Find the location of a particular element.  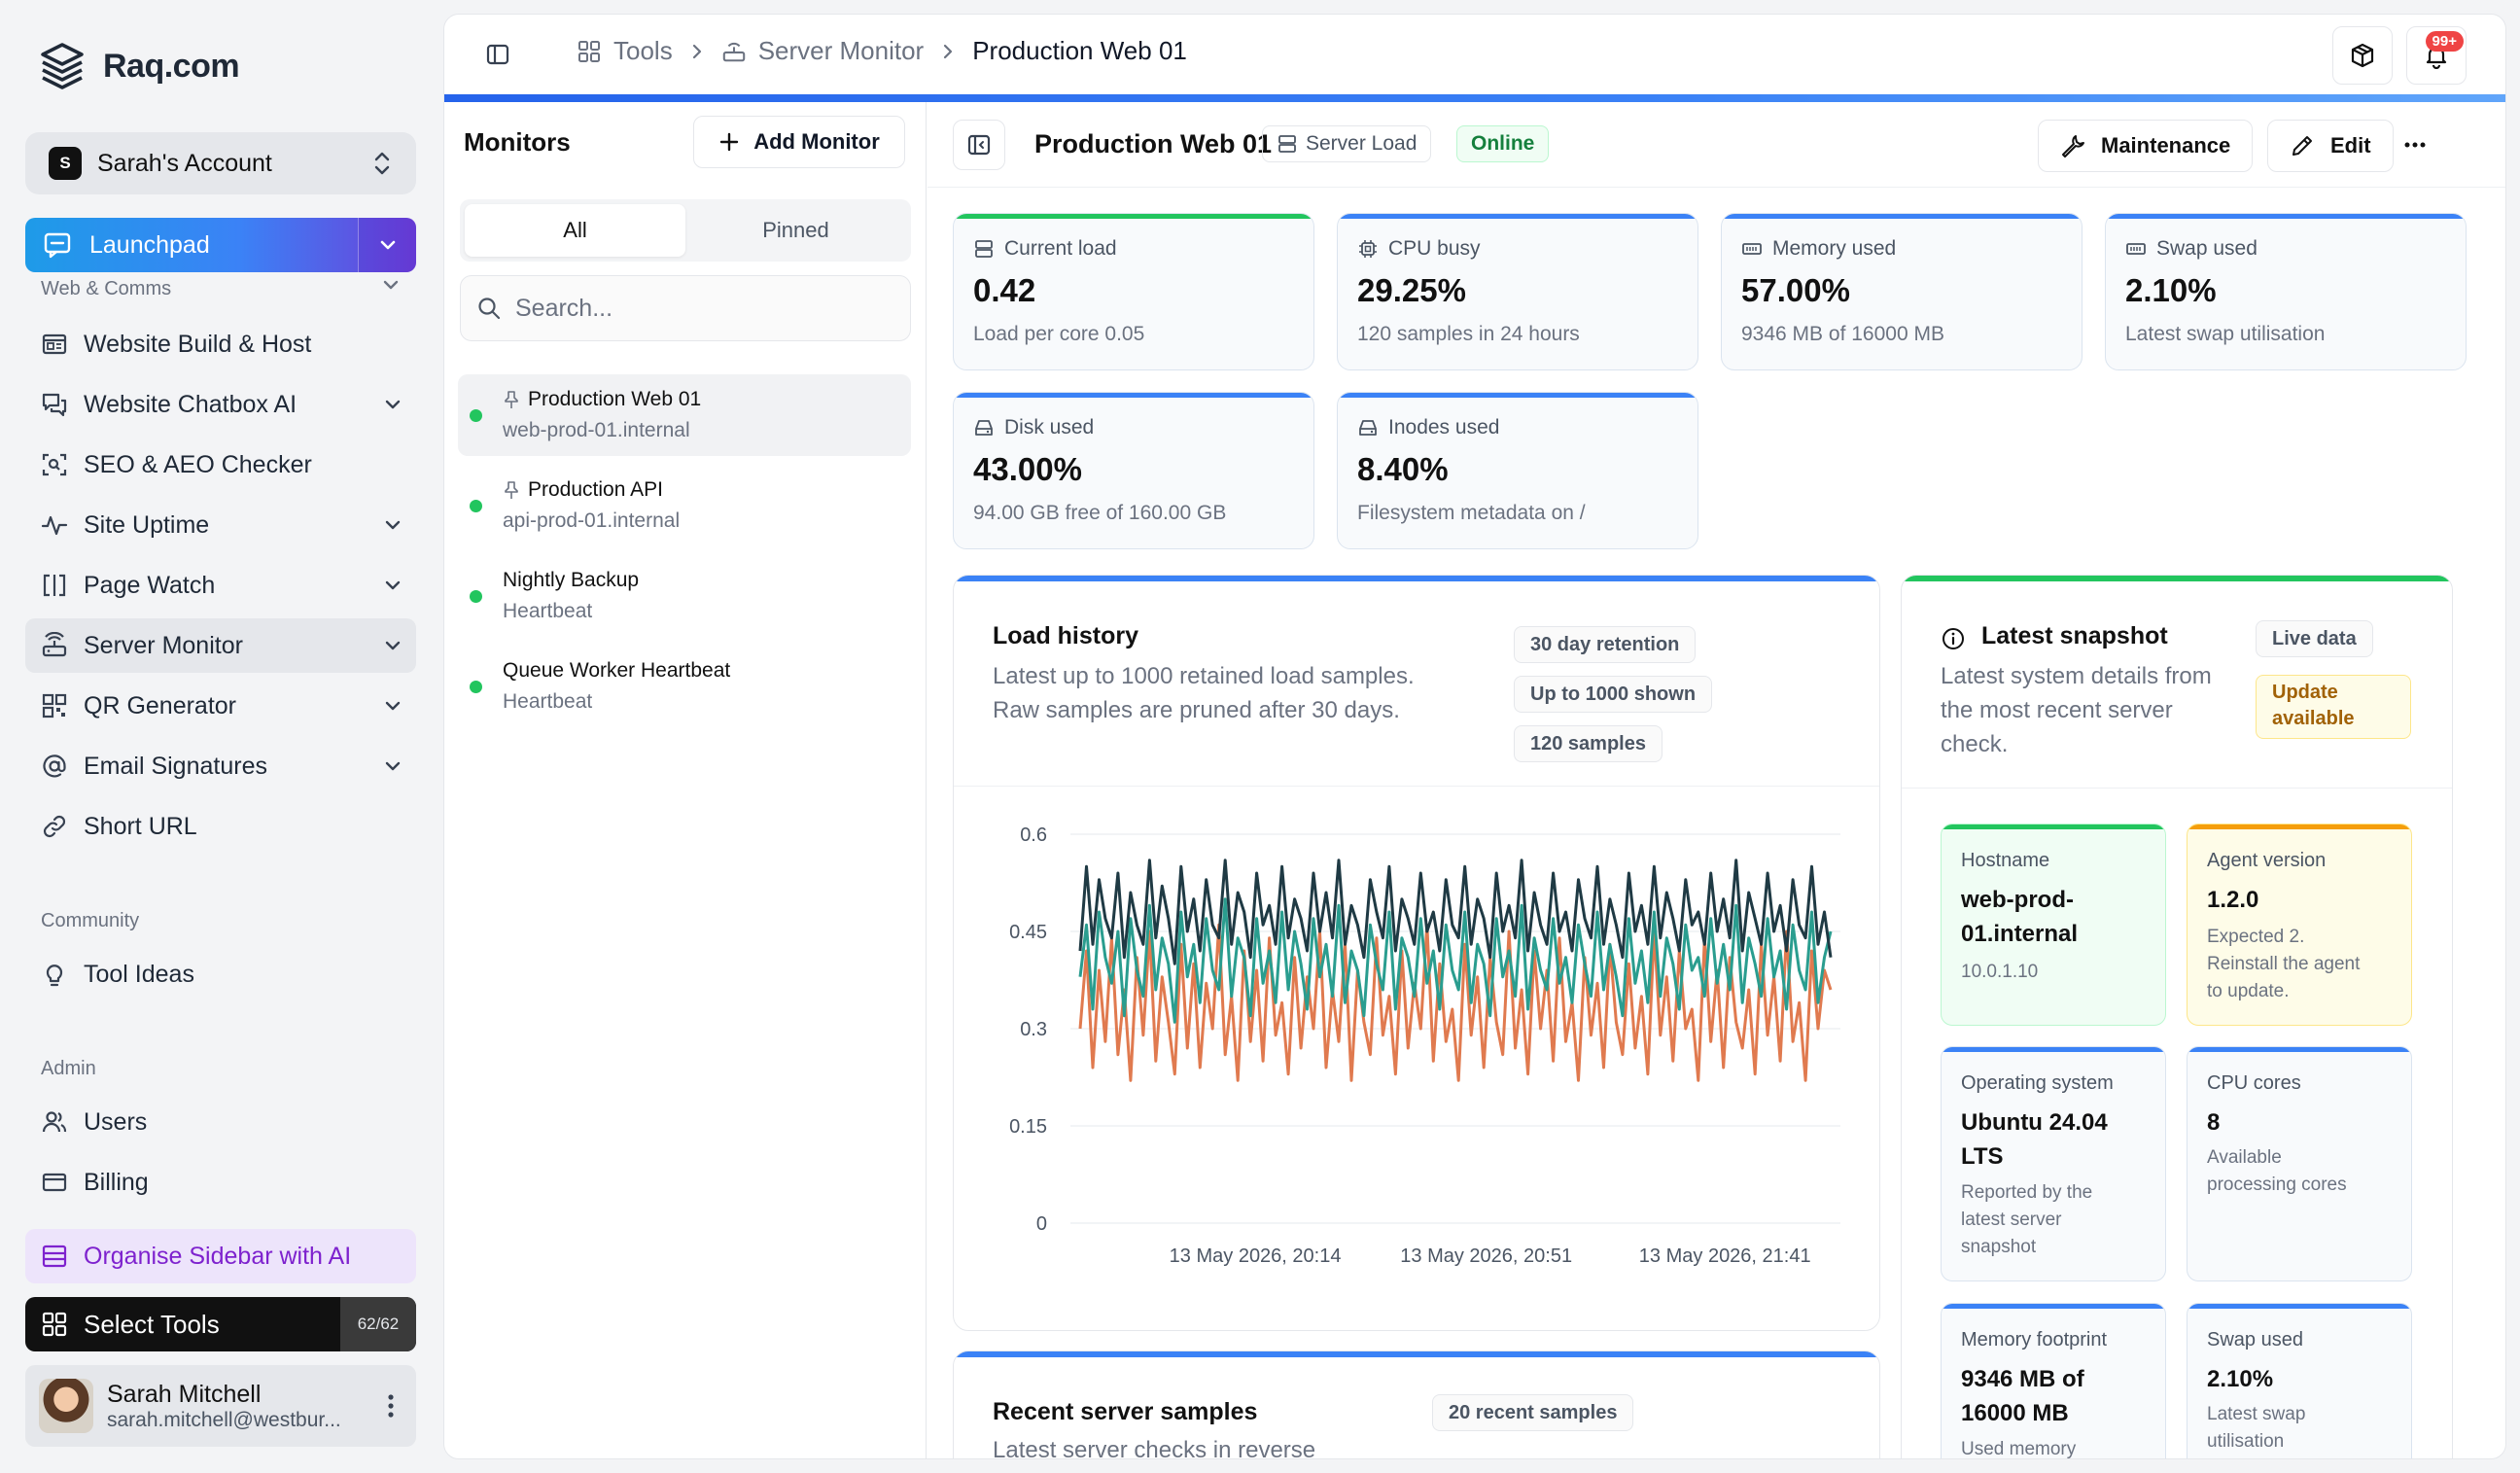

breadcrumb: Tools Server Monitor Production Web 01 is located at coordinates (882, 51).